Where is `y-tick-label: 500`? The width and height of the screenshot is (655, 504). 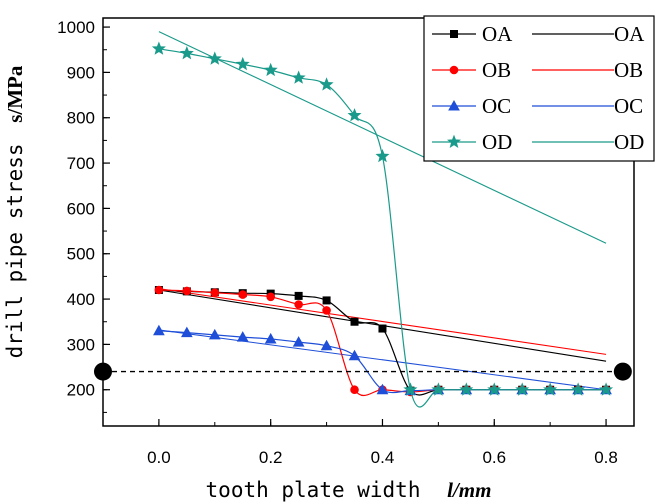 y-tick-label: 500 is located at coordinates (81, 254).